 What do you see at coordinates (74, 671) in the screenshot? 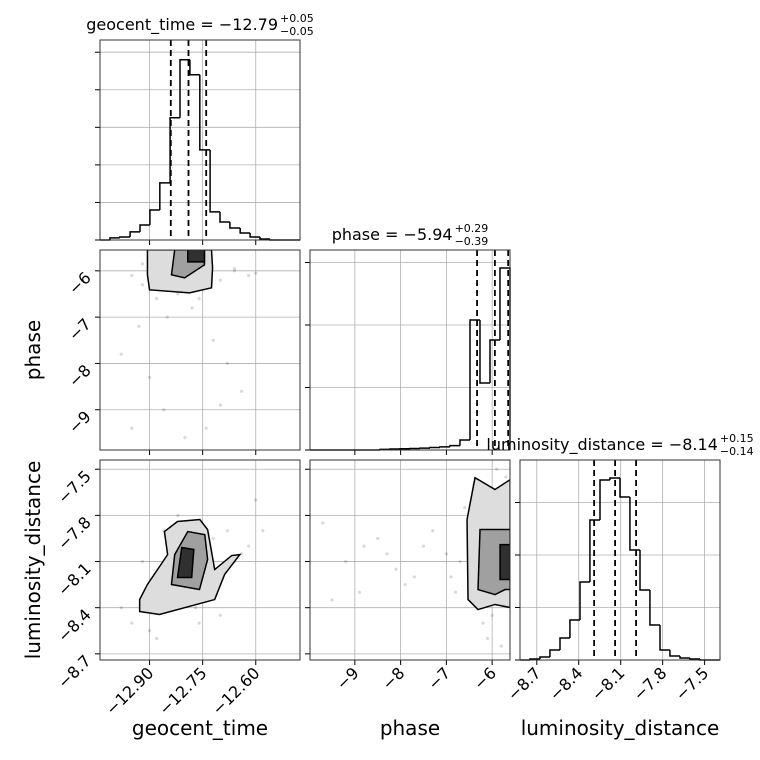
I see `y-tick-label: −8.7` at bounding box center [74, 671].